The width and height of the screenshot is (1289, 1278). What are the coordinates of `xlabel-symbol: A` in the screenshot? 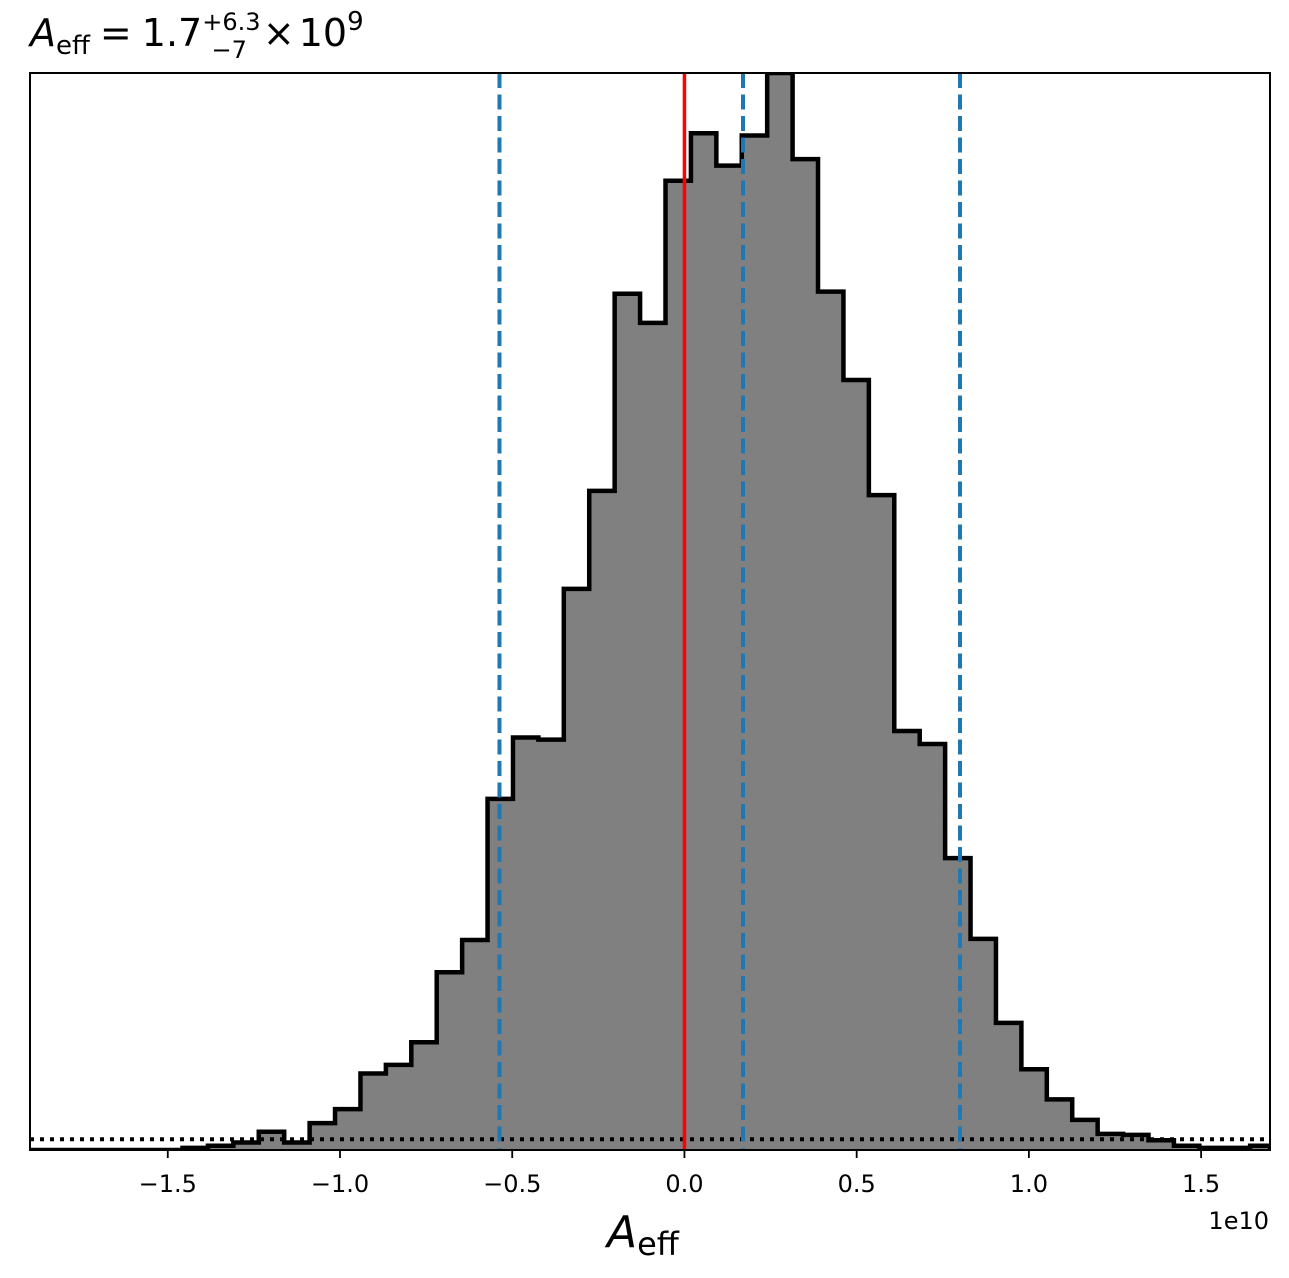 It's located at (620, 1232).